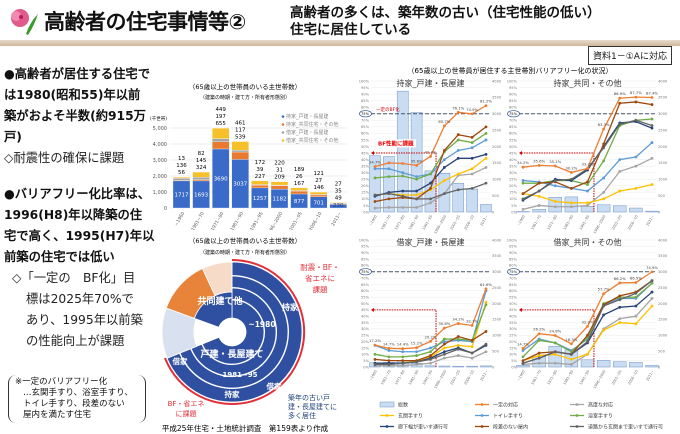  Describe the element at coordinates (280, 200) in the screenshot. I see `bar-value-label: 1182` at that location.